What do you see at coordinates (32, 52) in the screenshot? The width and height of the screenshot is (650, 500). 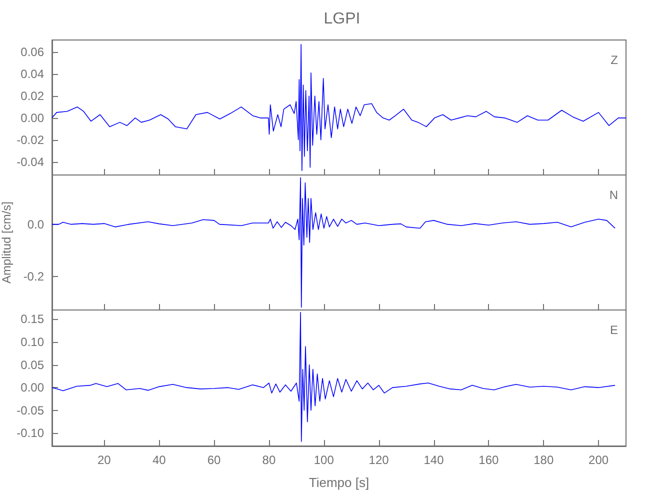 I see `y-tick-label: 0.06` at bounding box center [32, 52].